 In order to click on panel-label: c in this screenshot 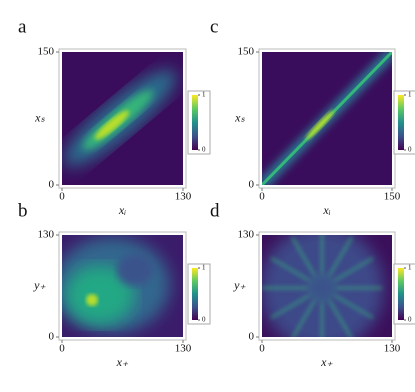, I will do `click(214, 26)`.